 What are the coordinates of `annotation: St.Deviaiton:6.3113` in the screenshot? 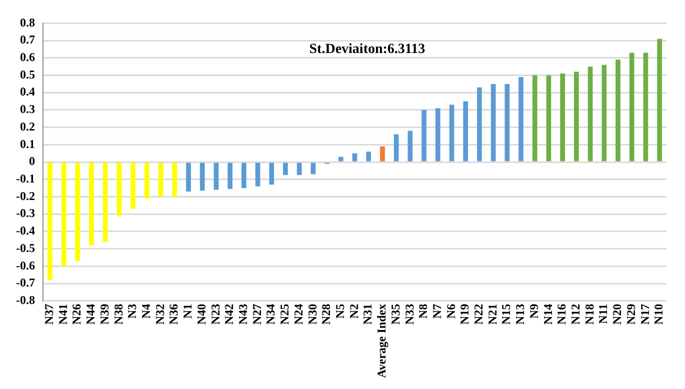 It's located at (367, 50).